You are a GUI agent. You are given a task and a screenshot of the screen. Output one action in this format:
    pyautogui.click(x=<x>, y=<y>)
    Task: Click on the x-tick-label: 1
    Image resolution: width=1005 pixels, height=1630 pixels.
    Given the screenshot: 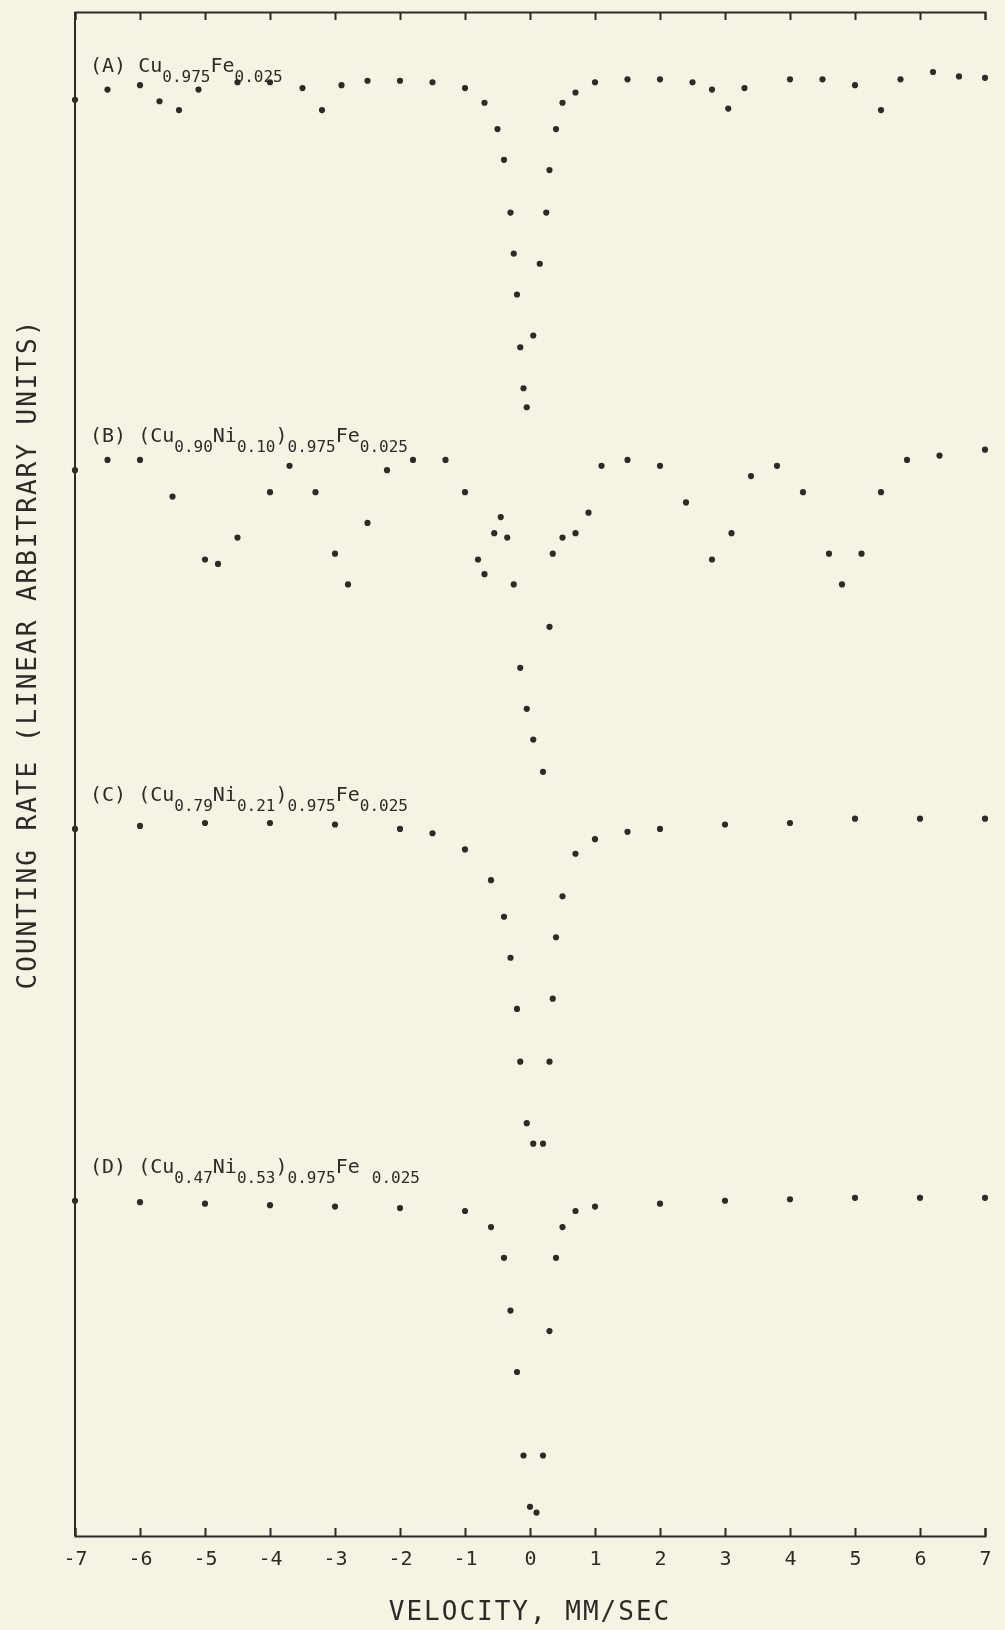 What is the action you would take?
    pyautogui.click(x=595, y=1558)
    